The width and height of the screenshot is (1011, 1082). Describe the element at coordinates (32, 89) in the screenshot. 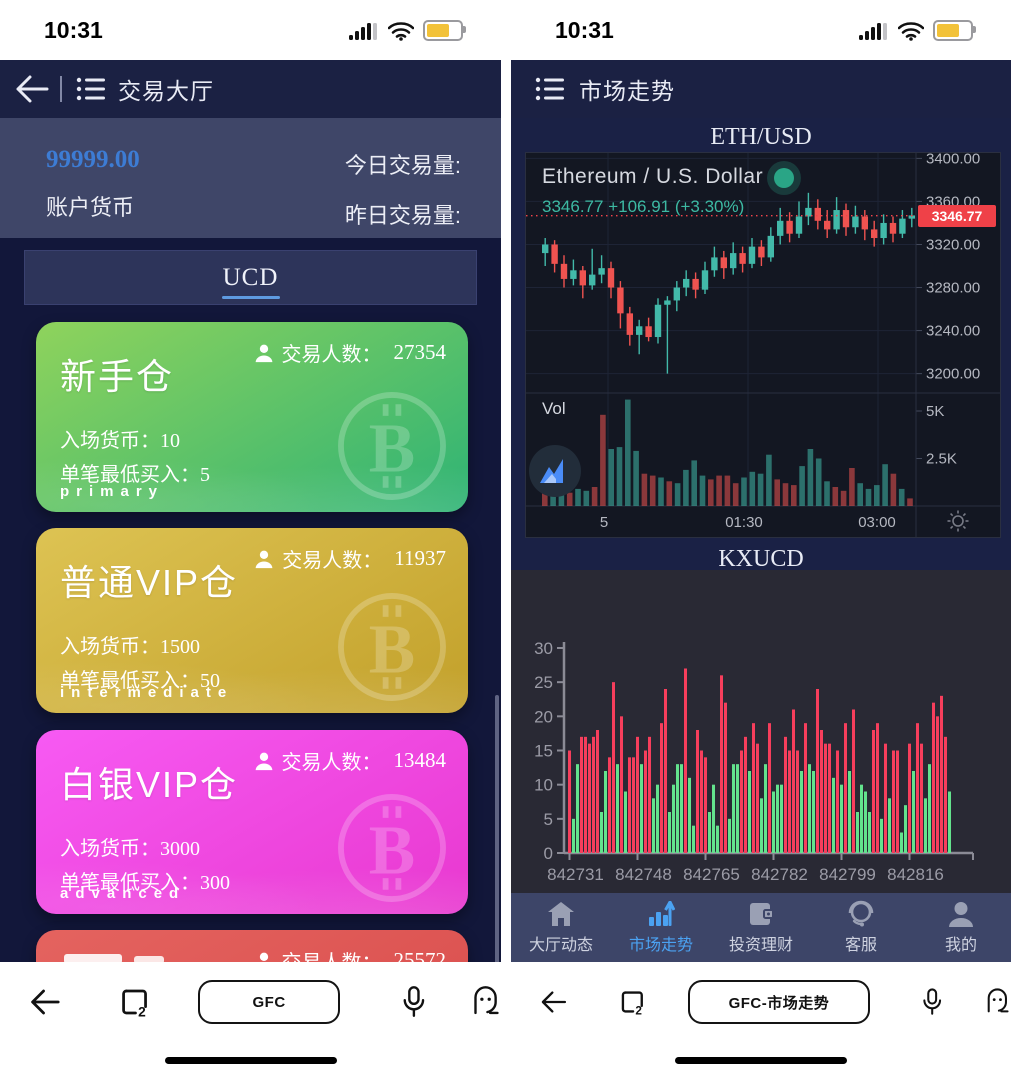

I see `back-arrow-icon` at that location.